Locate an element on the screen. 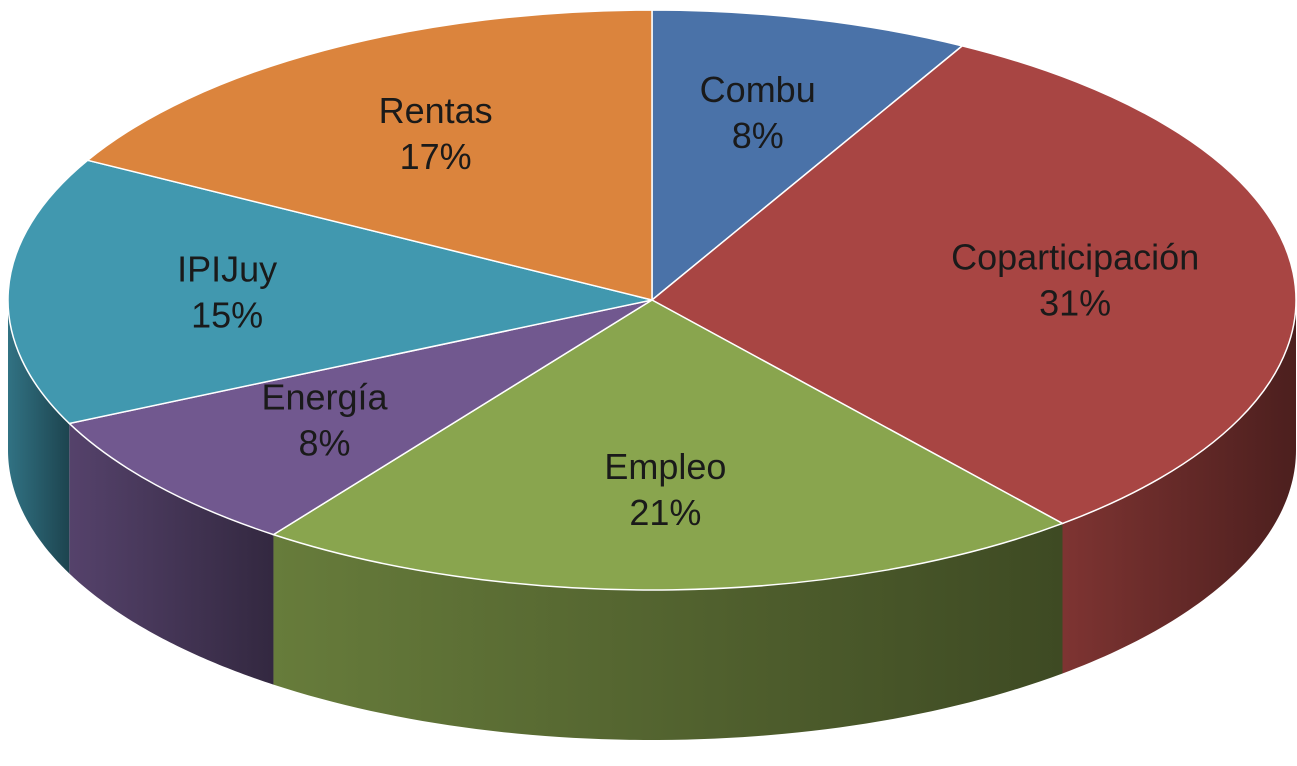 The height and width of the screenshot is (766, 1297). slice-value-label: 21% is located at coordinates (665, 512).